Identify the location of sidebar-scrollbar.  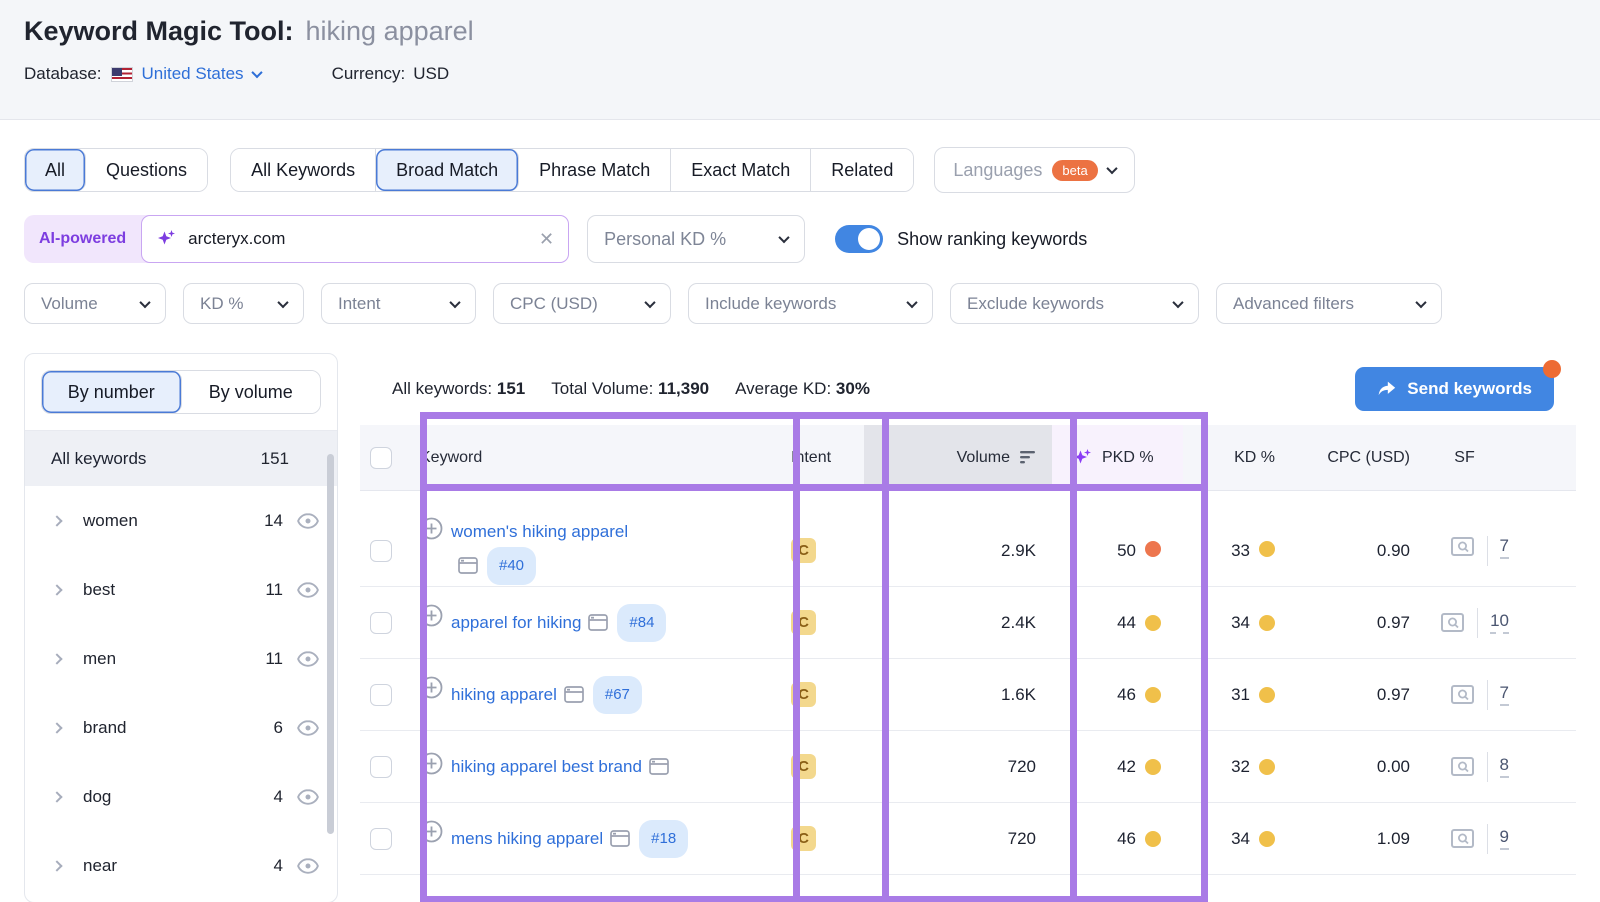
(330, 644).